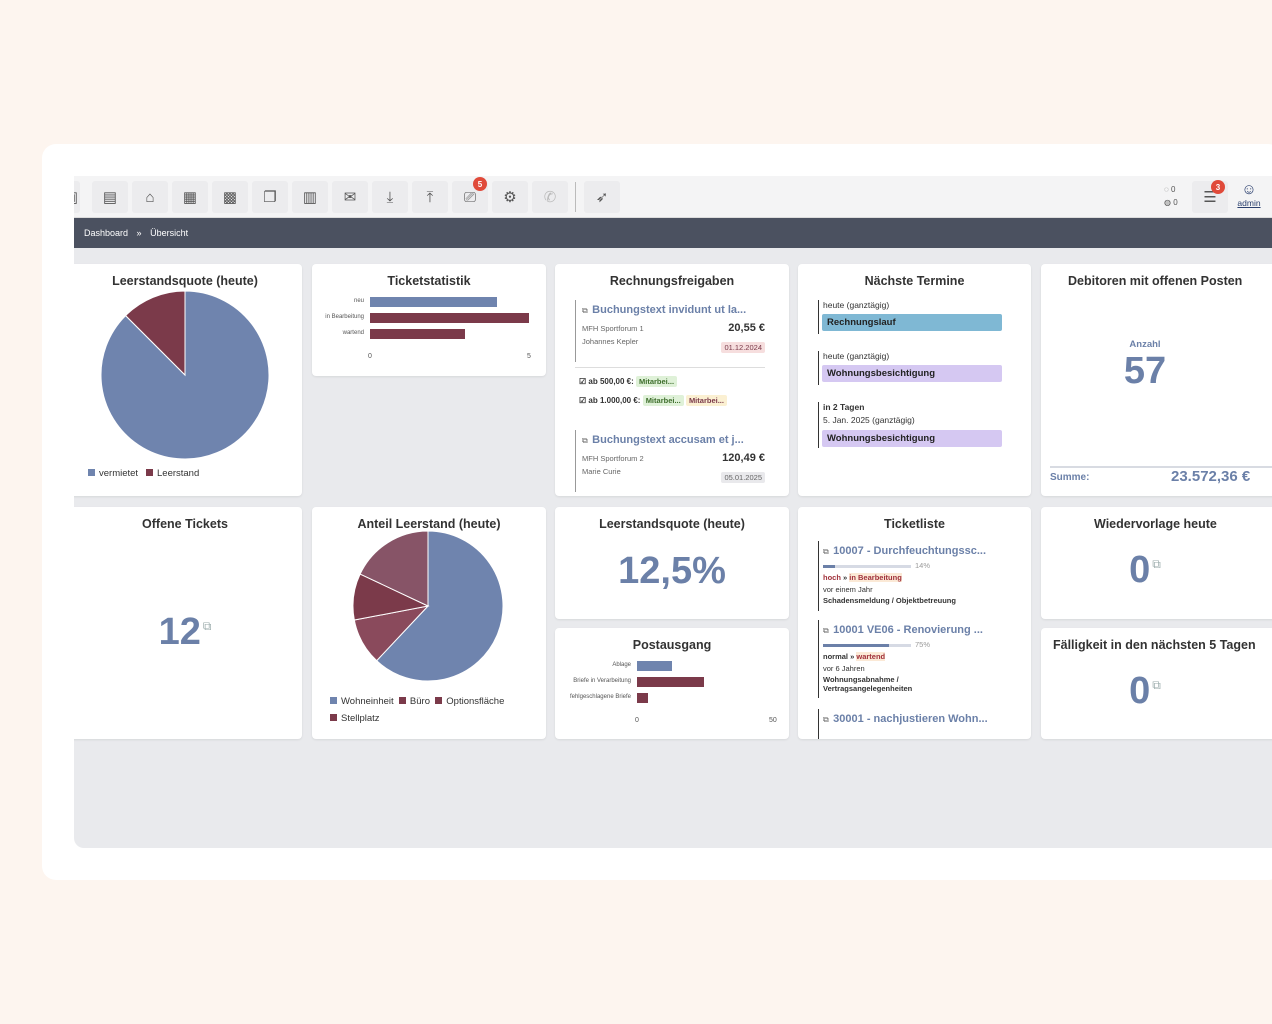 This screenshot has height=1024, width=1272. Describe the element at coordinates (475, 701) in the screenshot. I see `legend-optionsflaeche: Optionsfläche` at that location.